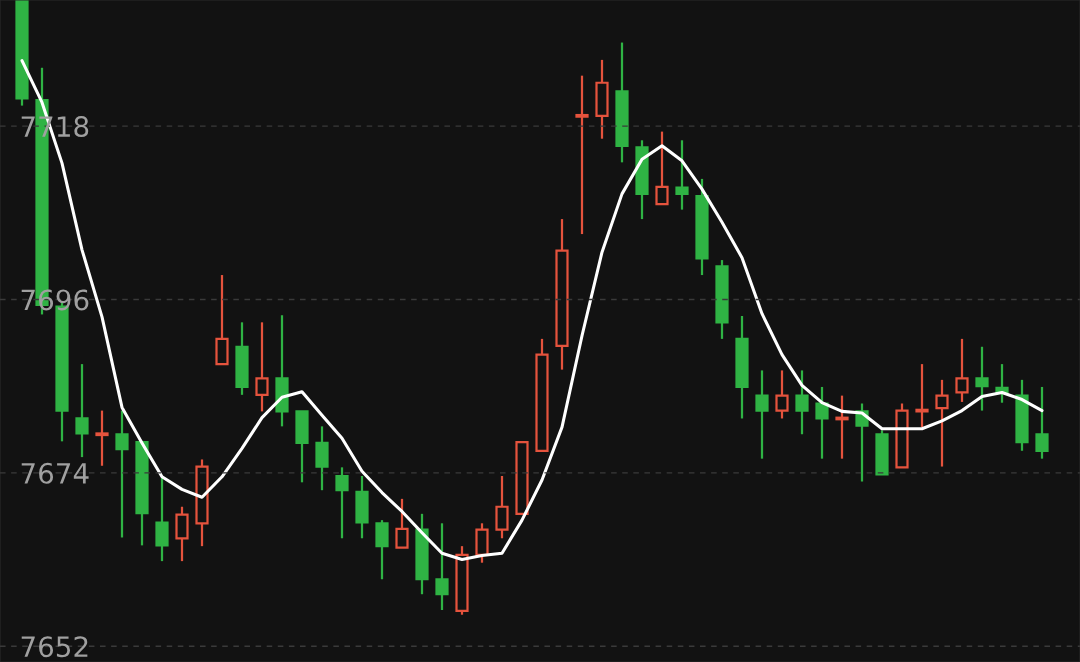 The width and height of the screenshot is (1080, 662). What do you see at coordinates (55, 473) in the screenshot?
I see `y-tick-label: 7674` at bounding box center [55, 473].